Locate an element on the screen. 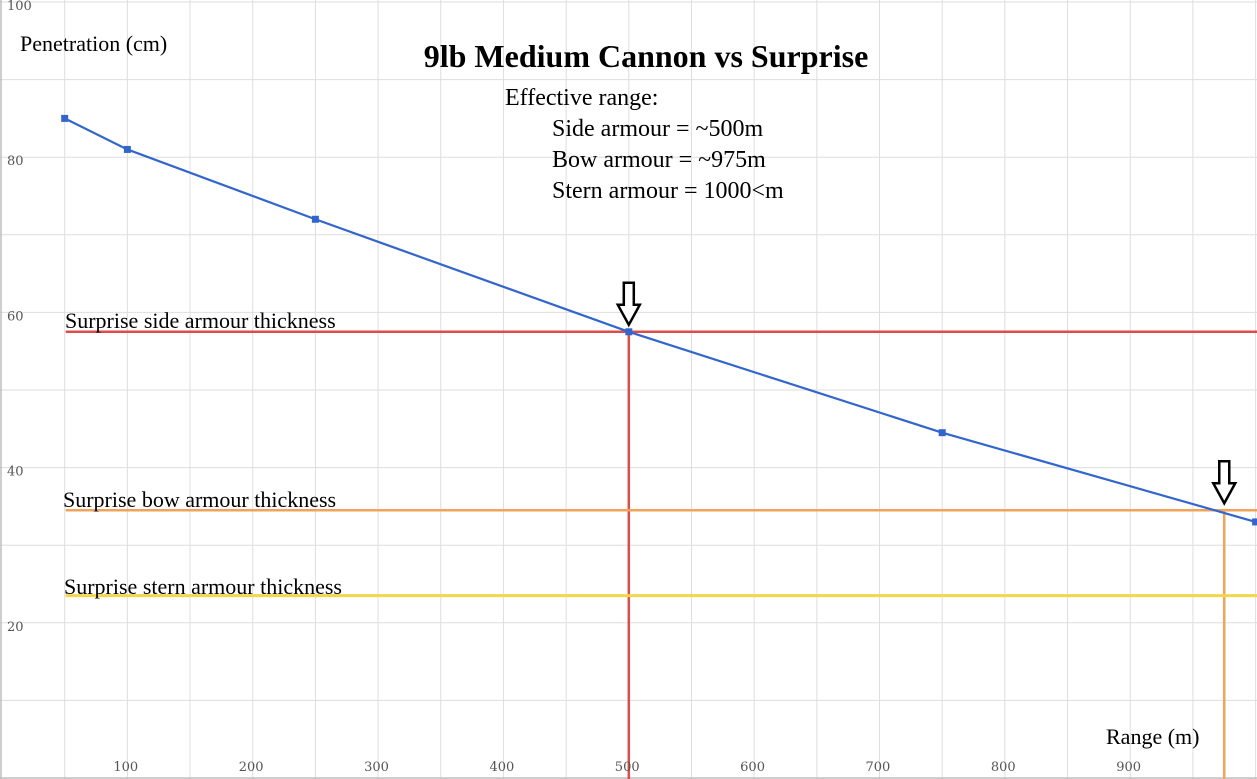 This screenshot has width=1257, height=779. annotation-line-stern: Stern armour = 1000<m is located at coordinates (668, 191).